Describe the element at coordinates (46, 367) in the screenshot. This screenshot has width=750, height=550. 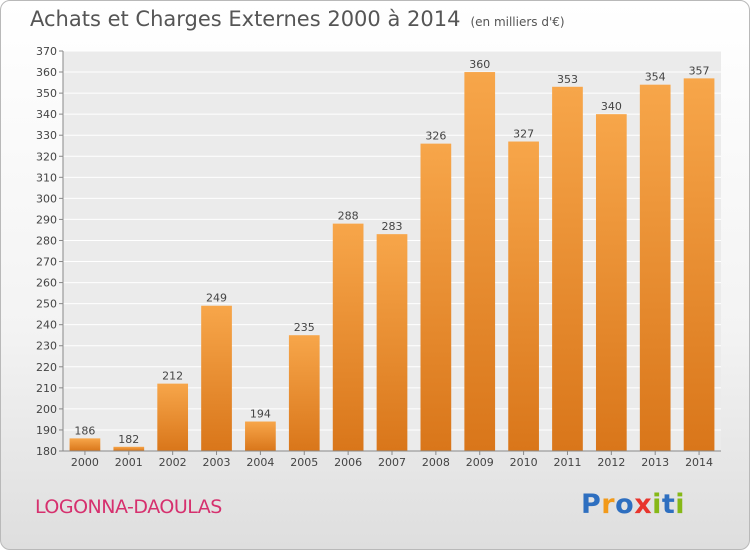
I see `y-tick-label: 220` at that location.